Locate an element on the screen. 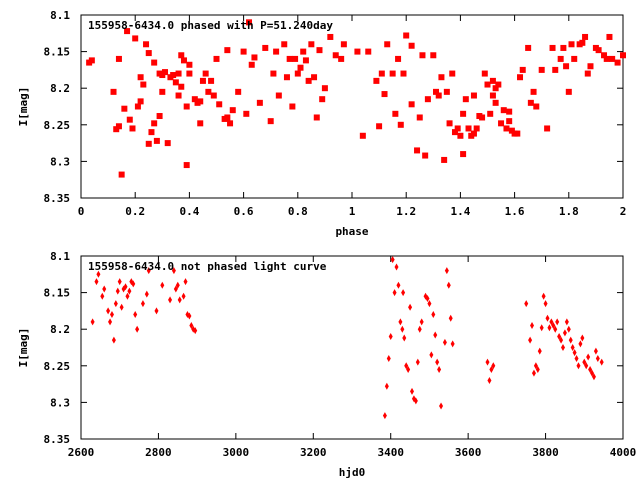  top-chart-title: 155958-6434.0 phased with P=51.240day is located at coordinates (210, 25).